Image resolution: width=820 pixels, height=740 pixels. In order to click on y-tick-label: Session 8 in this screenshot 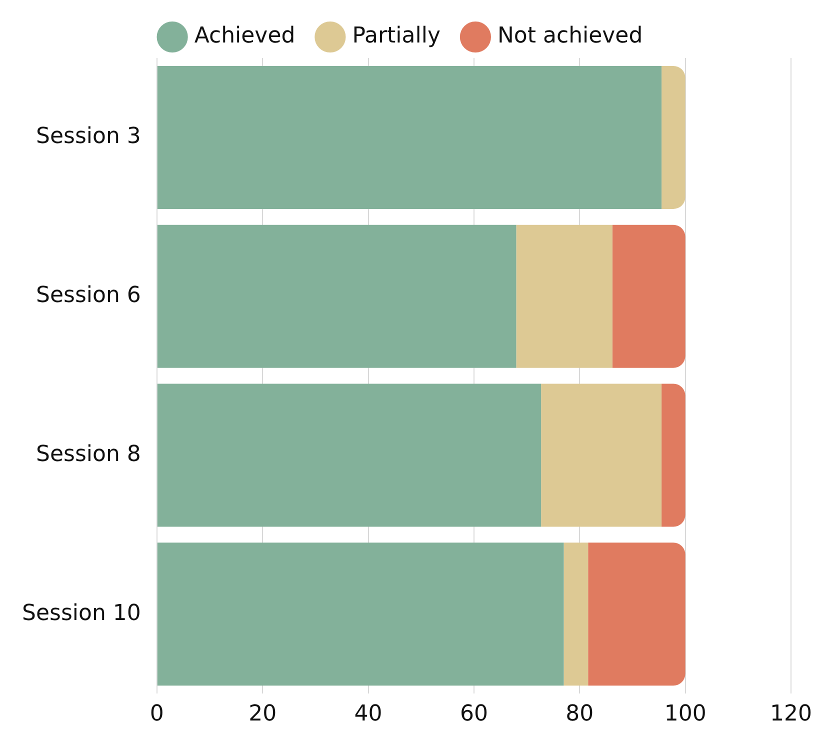, I will do `click(88, 454)`.